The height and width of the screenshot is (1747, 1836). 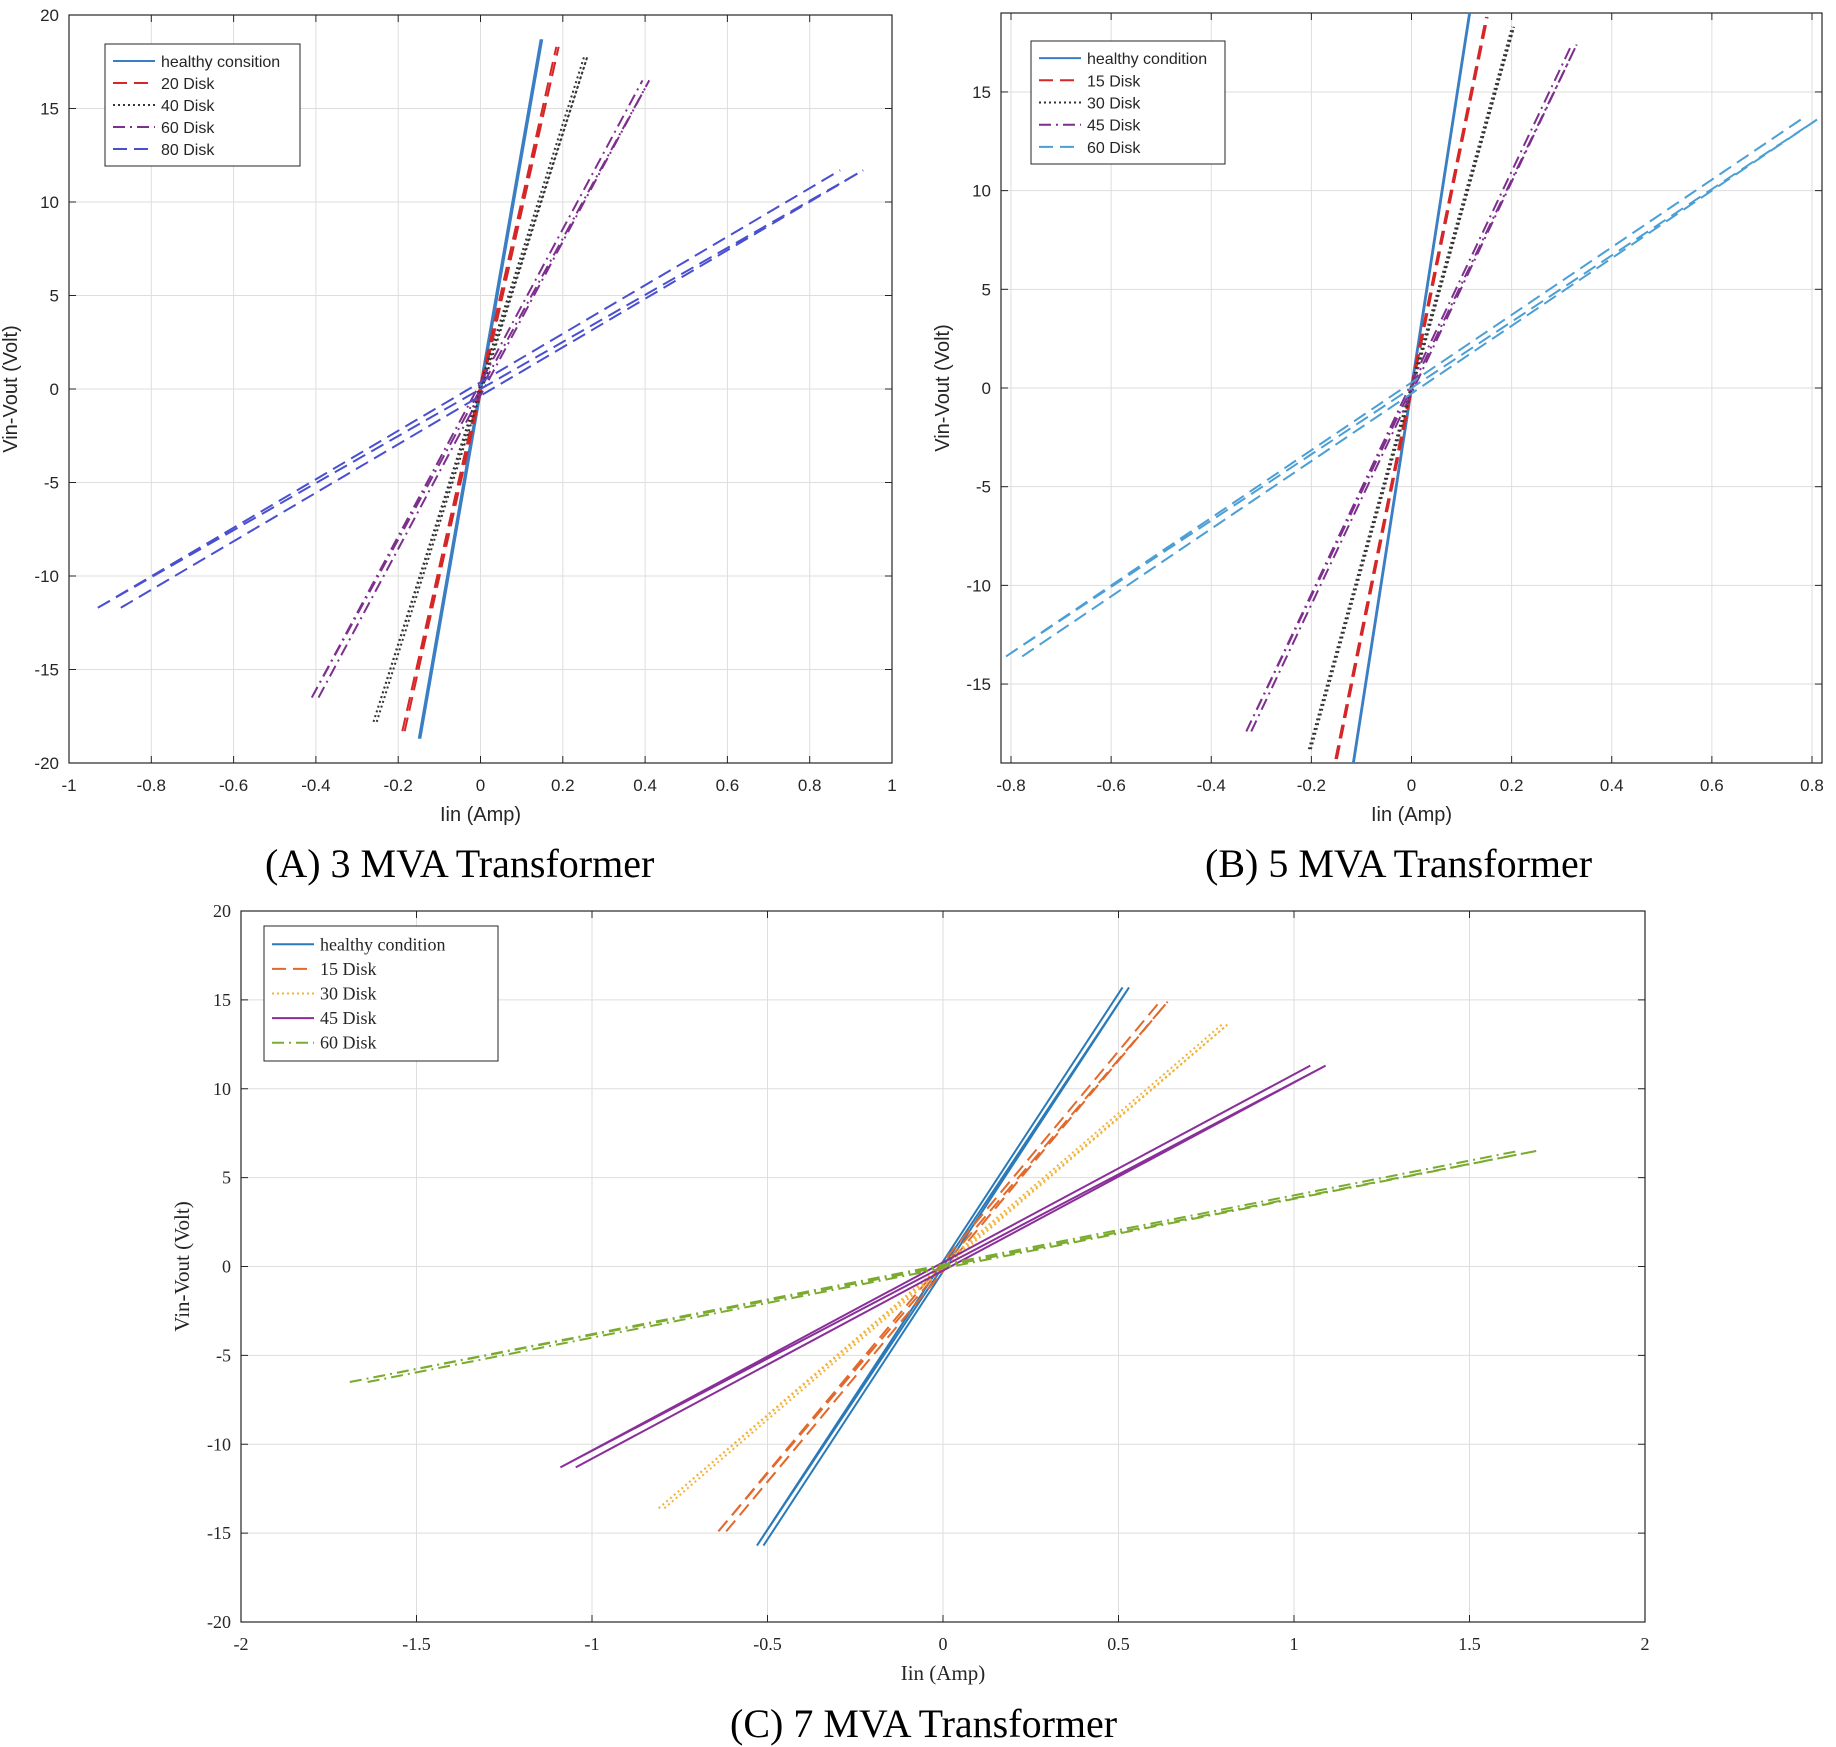 I want to click on series-line-40-disk, so click(x=480, y=389).